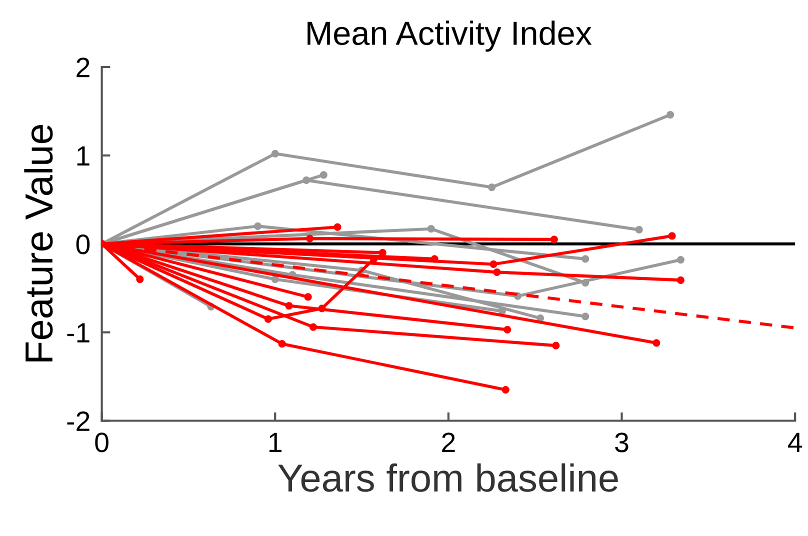 The image size is (808, 536). Describe the element at coordinates (795, 442) in the screenshot. I see `x-tick-label: 4` at that location.